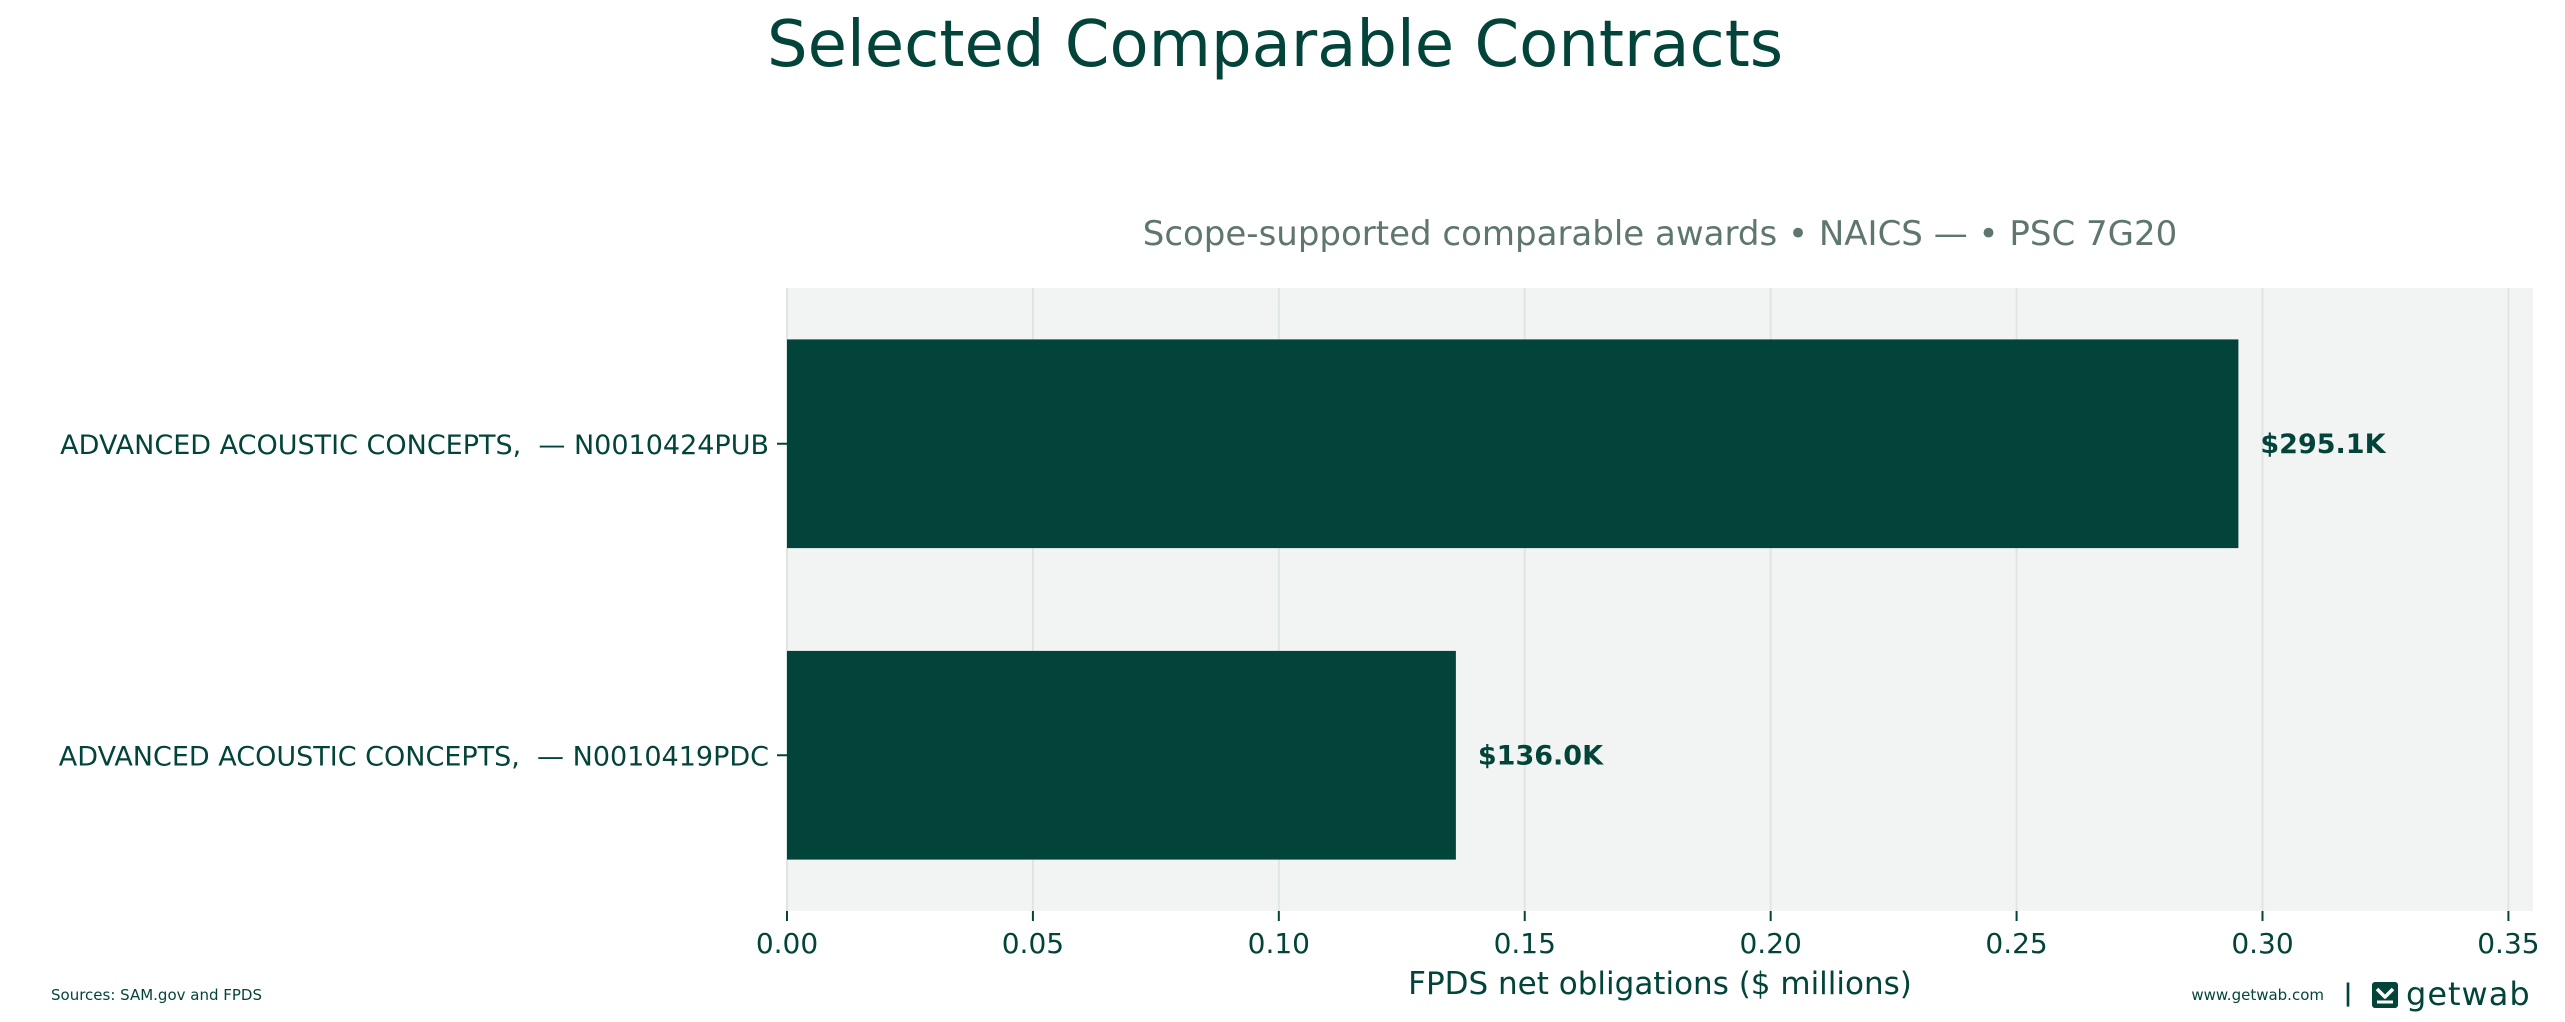  I want to click on x-tick-label: 0.10, so click(1279, 943).